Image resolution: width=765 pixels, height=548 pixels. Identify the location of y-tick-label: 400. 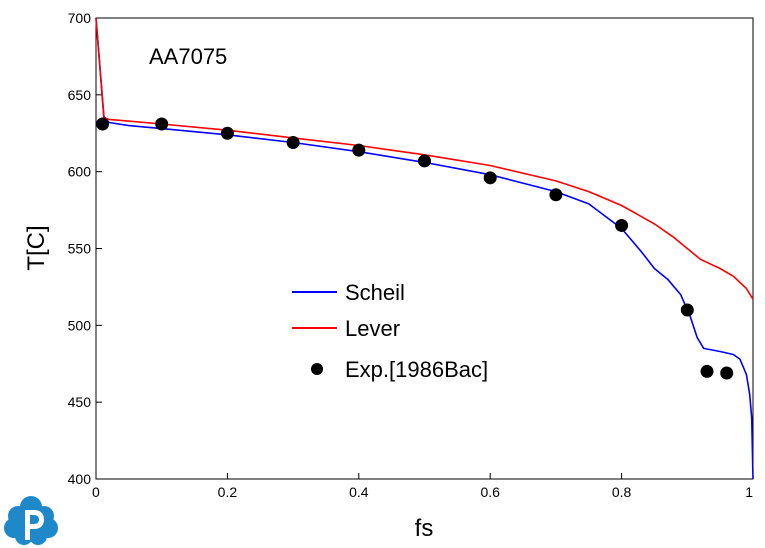
(80, 479).